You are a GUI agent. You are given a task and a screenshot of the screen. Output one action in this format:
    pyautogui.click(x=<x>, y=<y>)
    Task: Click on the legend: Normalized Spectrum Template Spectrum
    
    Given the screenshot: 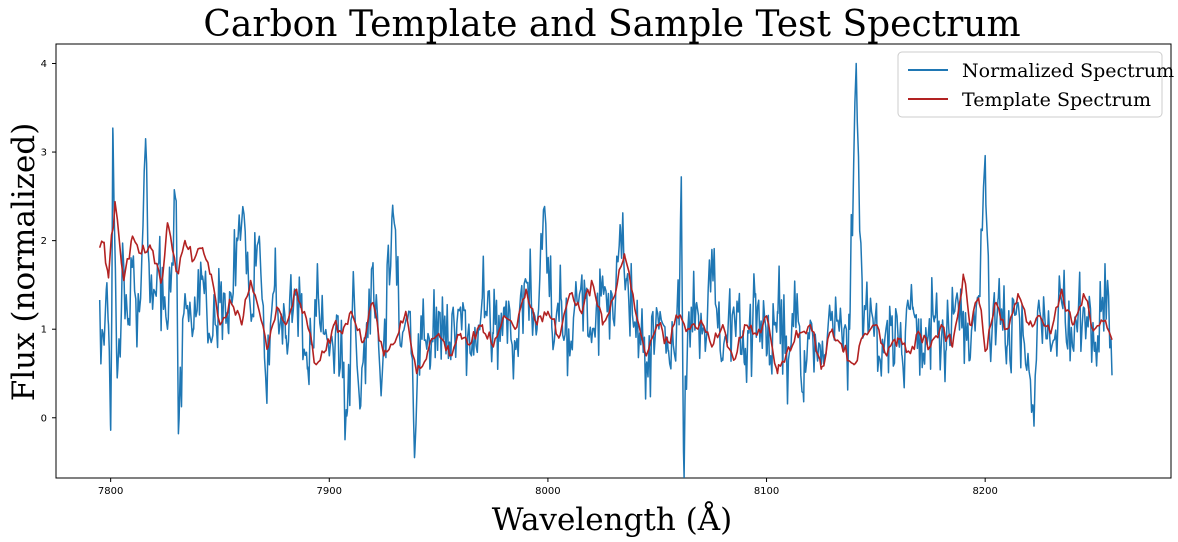 What is the action you would take?
    pyautogui.click(x=1035, y=84)
    